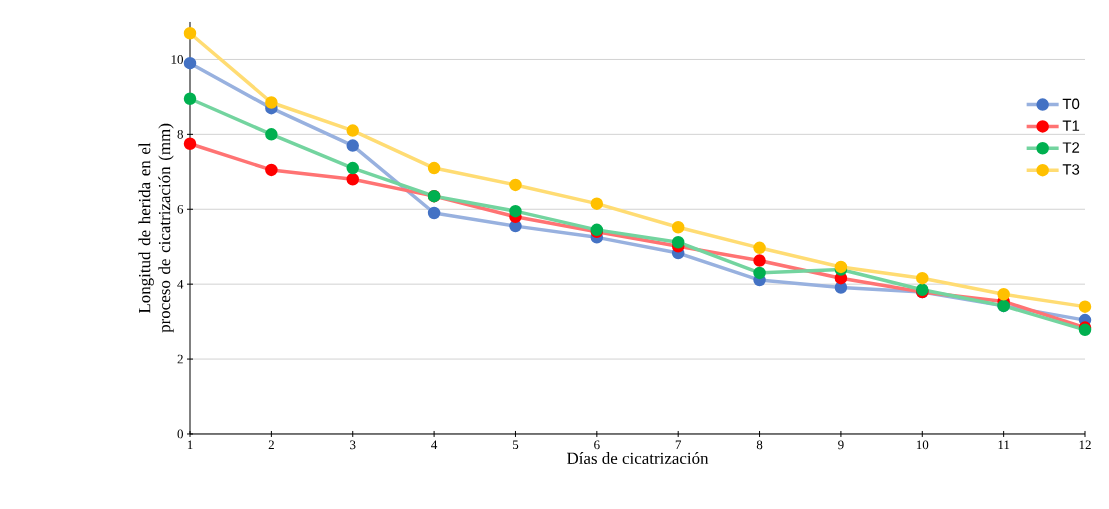 The height and width of the screenshot is (509, 1109). Describe the element at coordinates (353, 445) in the screenshot. I see `x-tick-label: 3` at that location.